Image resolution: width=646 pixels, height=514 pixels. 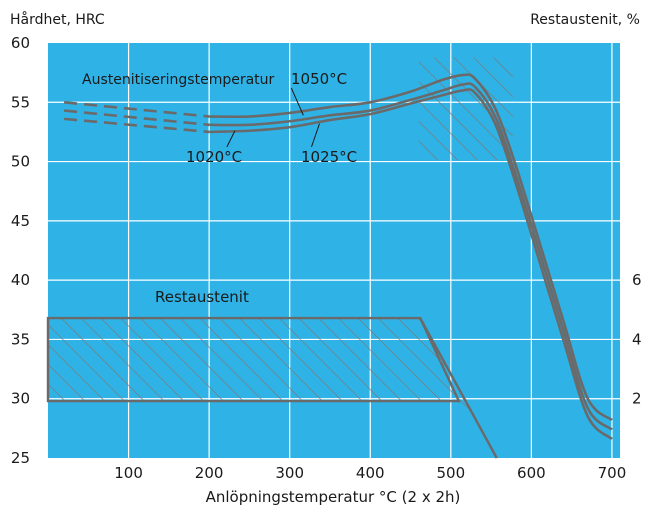 What do you see at coordinates (57, 19) in the screenshot?
I see `y-axis-left-label: Hårdhet, HRC` at bounding box center [57, 19].